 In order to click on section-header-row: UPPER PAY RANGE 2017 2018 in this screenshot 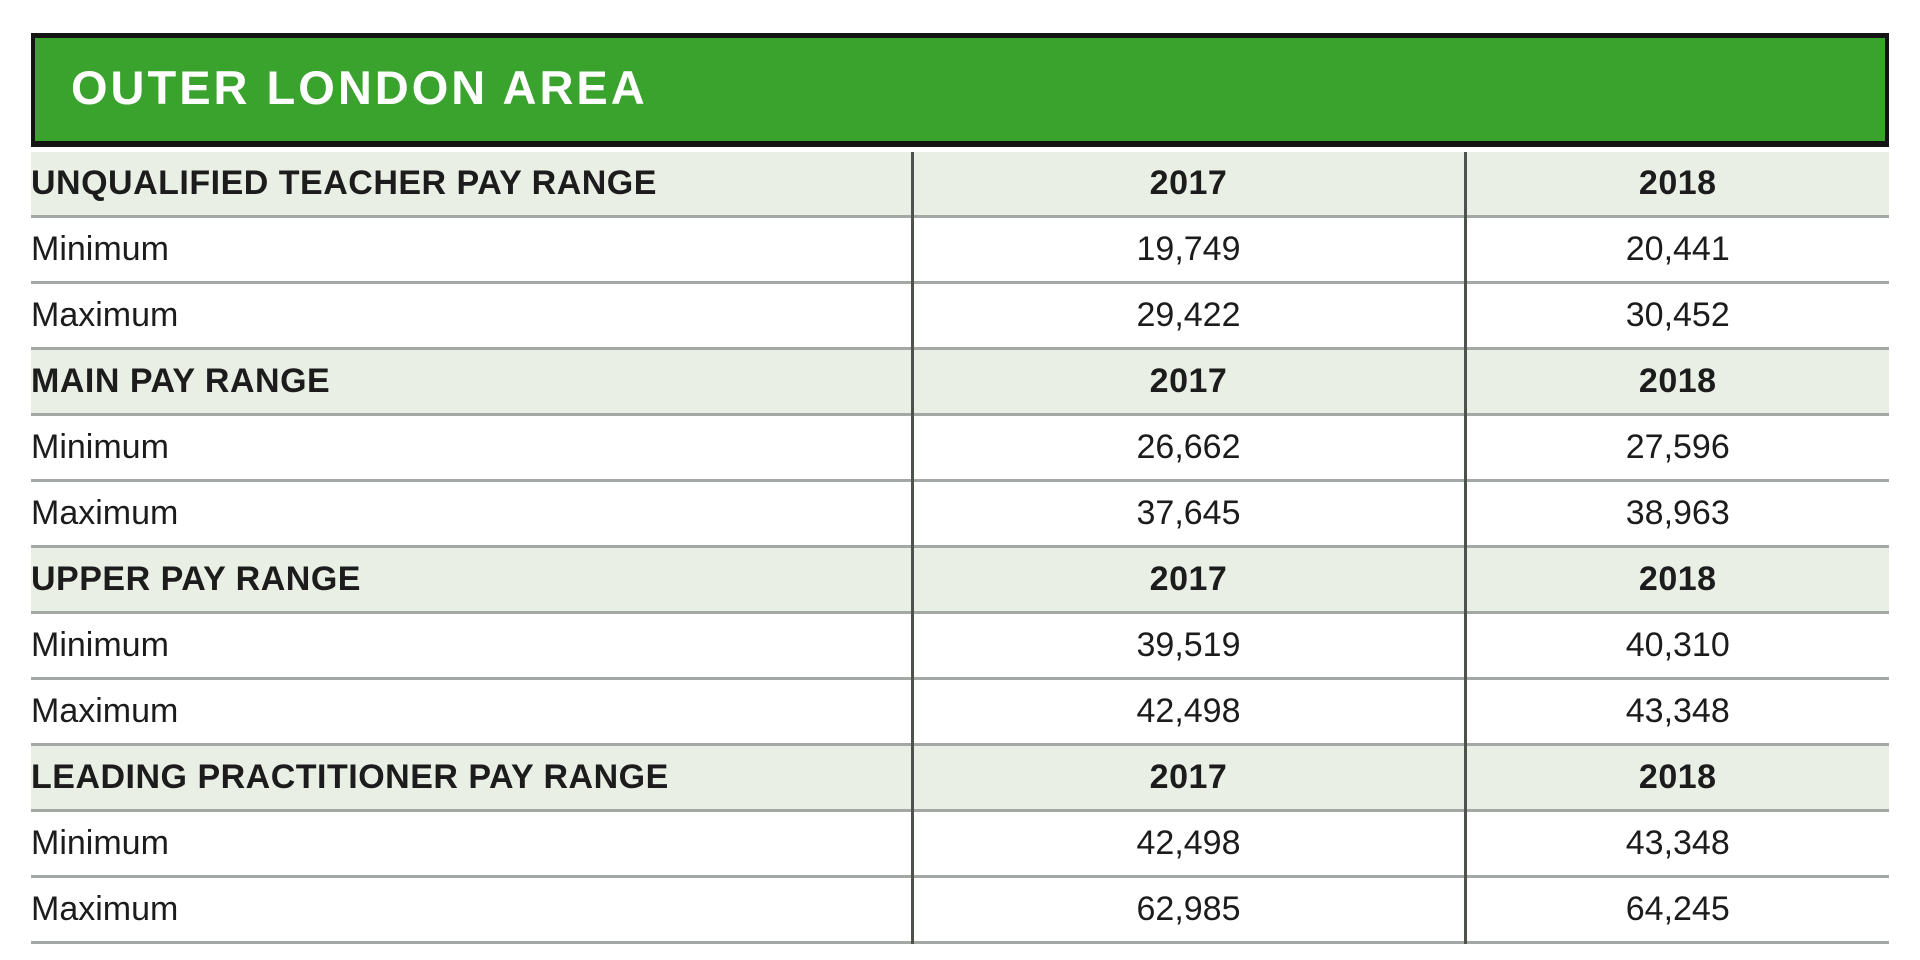, I will do `click(960, 579)`.